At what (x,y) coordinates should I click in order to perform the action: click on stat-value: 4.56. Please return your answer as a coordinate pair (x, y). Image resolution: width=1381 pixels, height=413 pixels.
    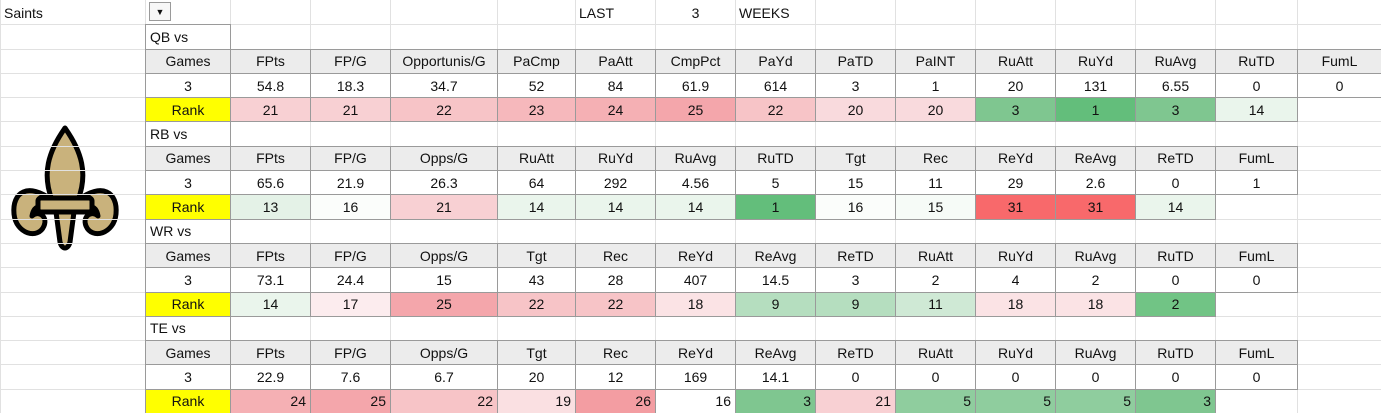
    Looking at the image, I should click on (695, 183).